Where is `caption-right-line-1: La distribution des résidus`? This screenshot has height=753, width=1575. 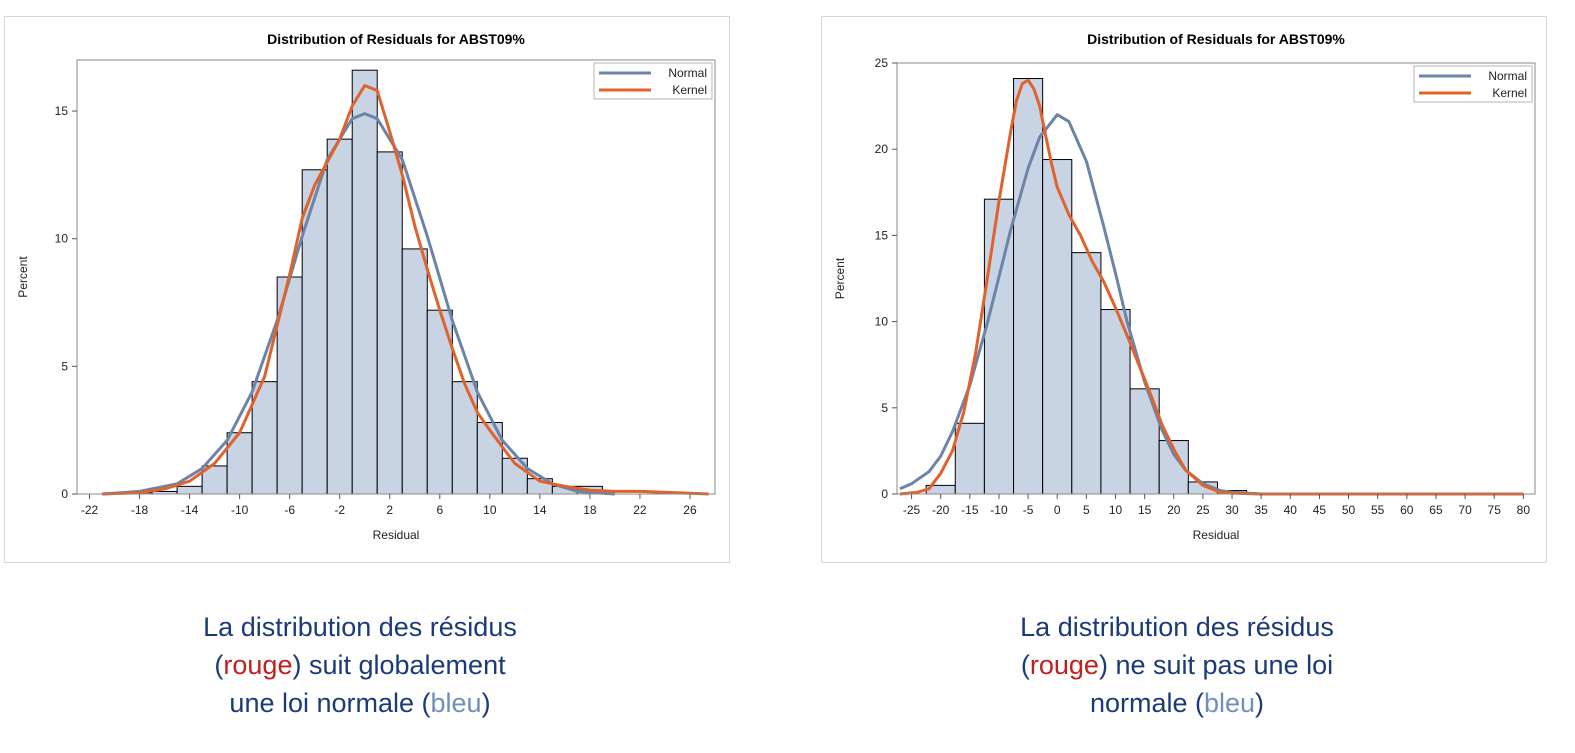
caption-right-line-1: La distribution des résidus is located at coordinates (1177, 627).